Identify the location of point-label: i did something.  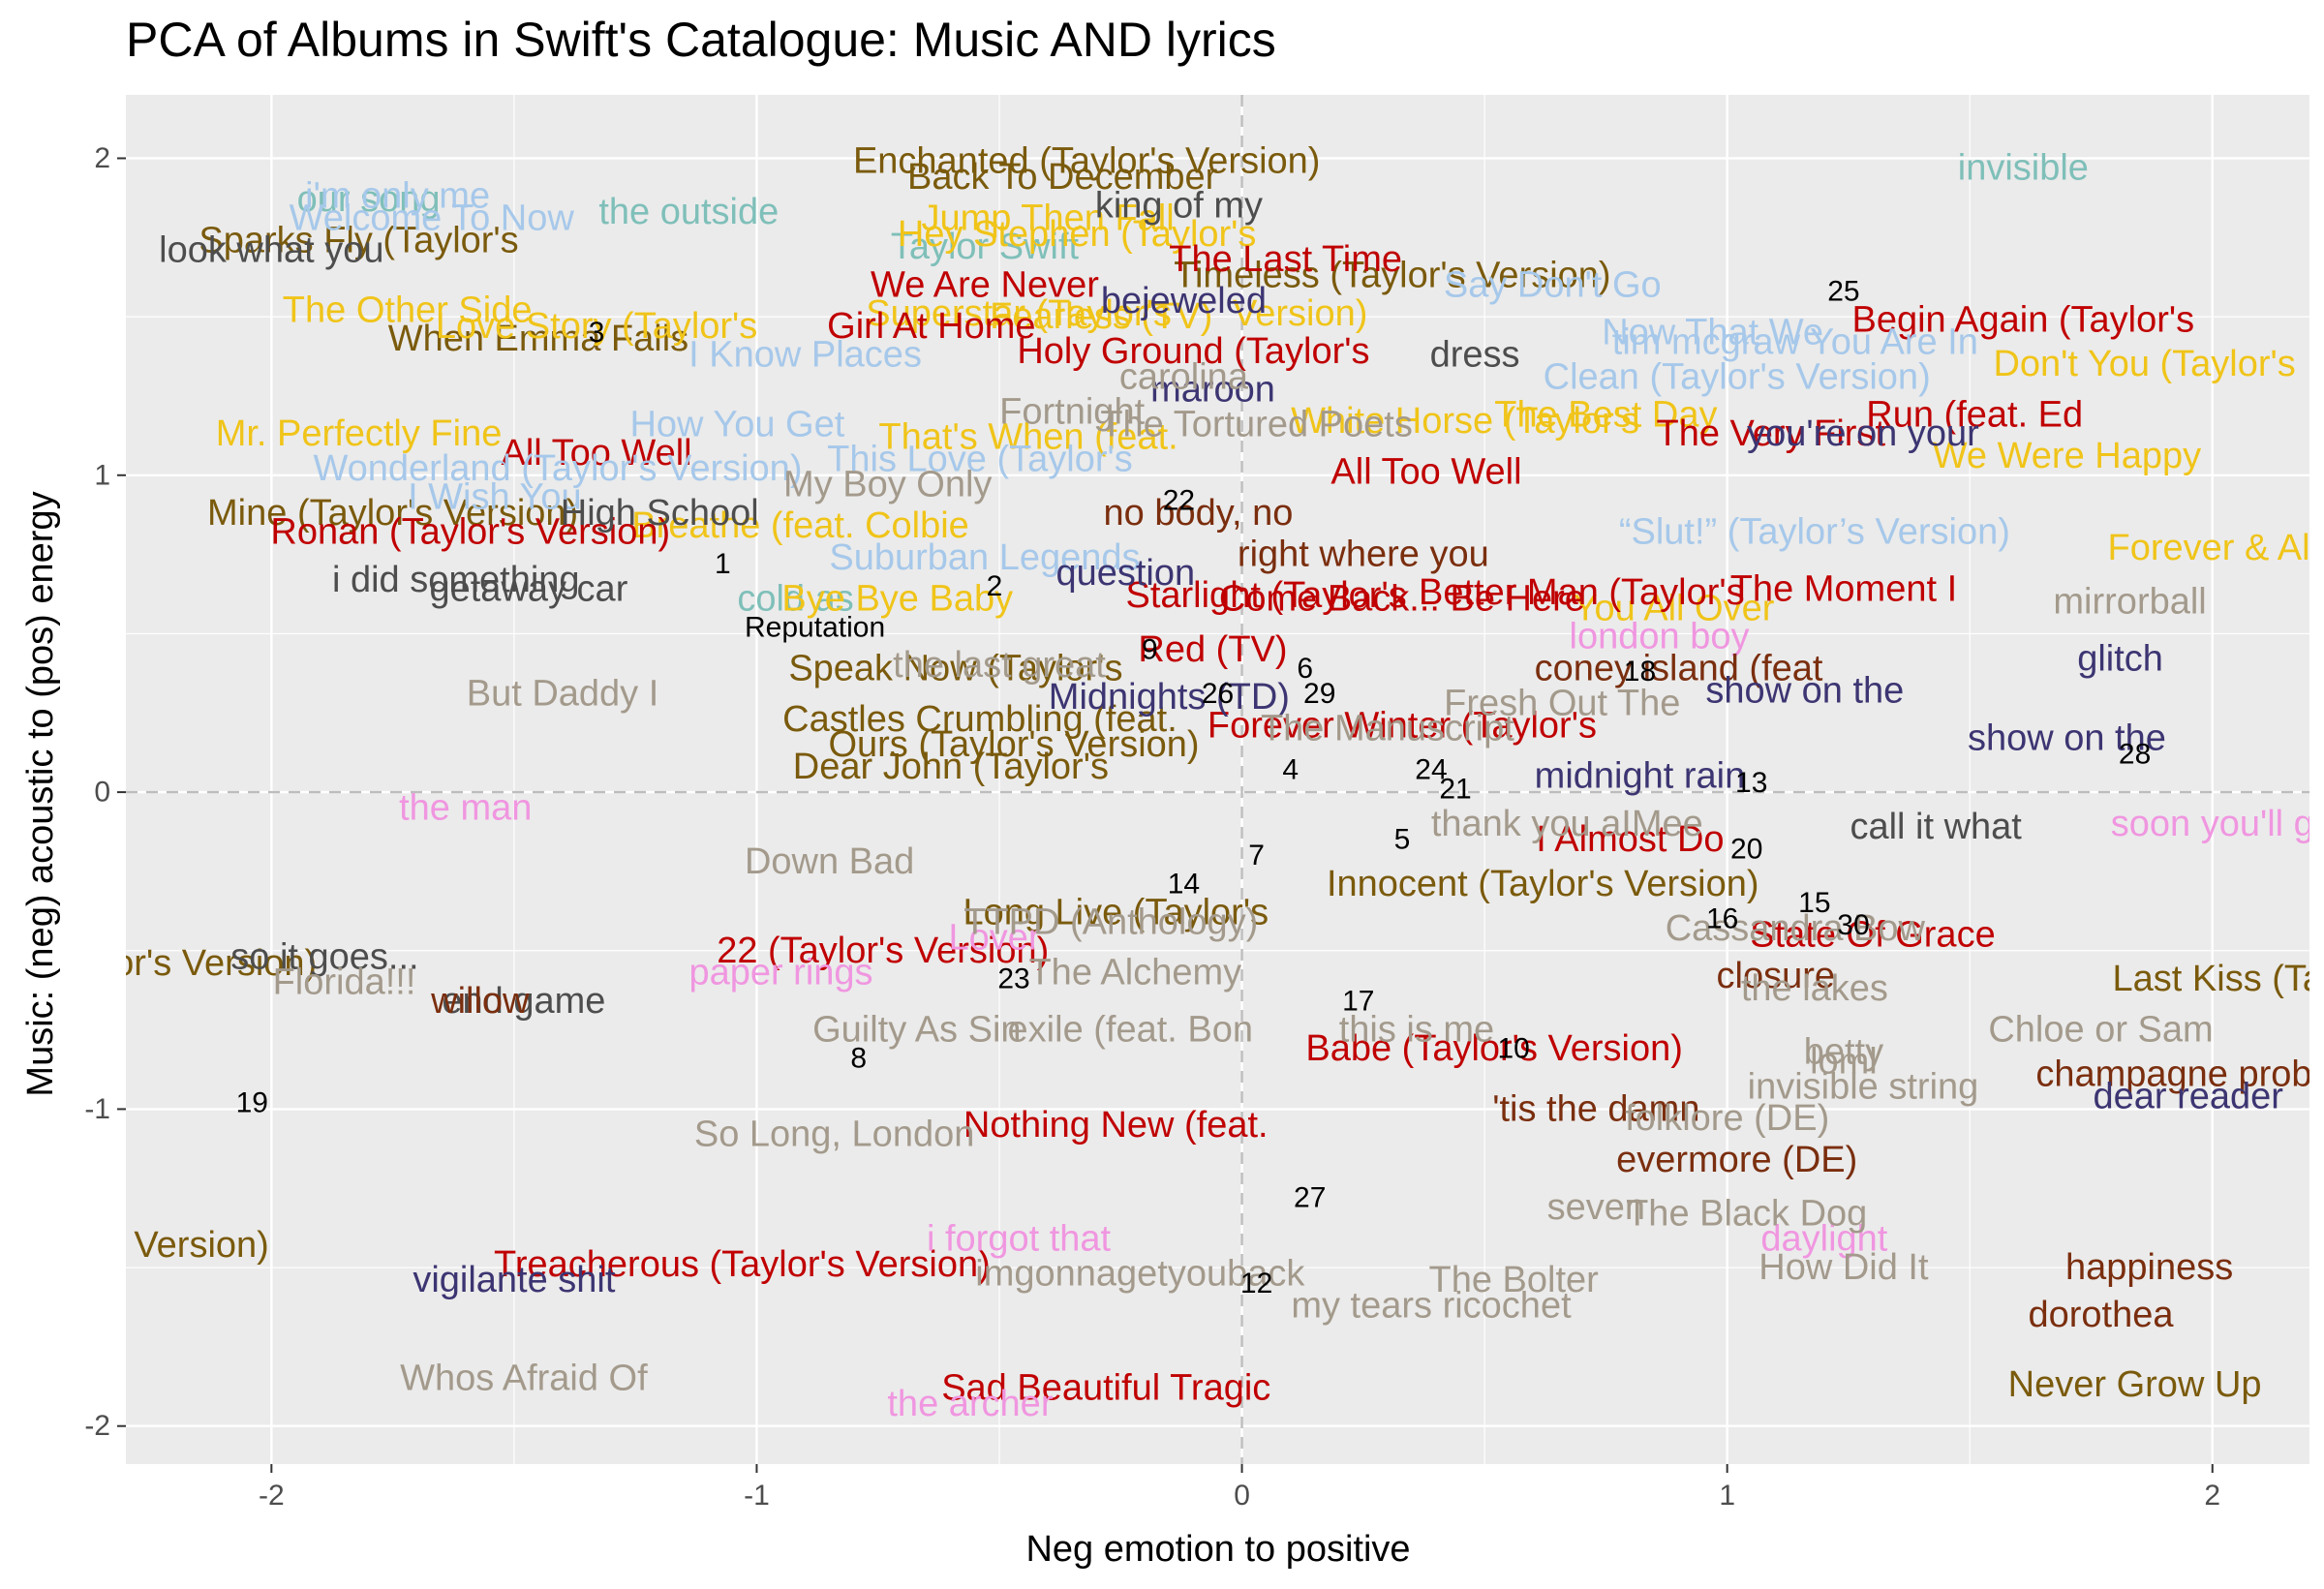
(456, 580).